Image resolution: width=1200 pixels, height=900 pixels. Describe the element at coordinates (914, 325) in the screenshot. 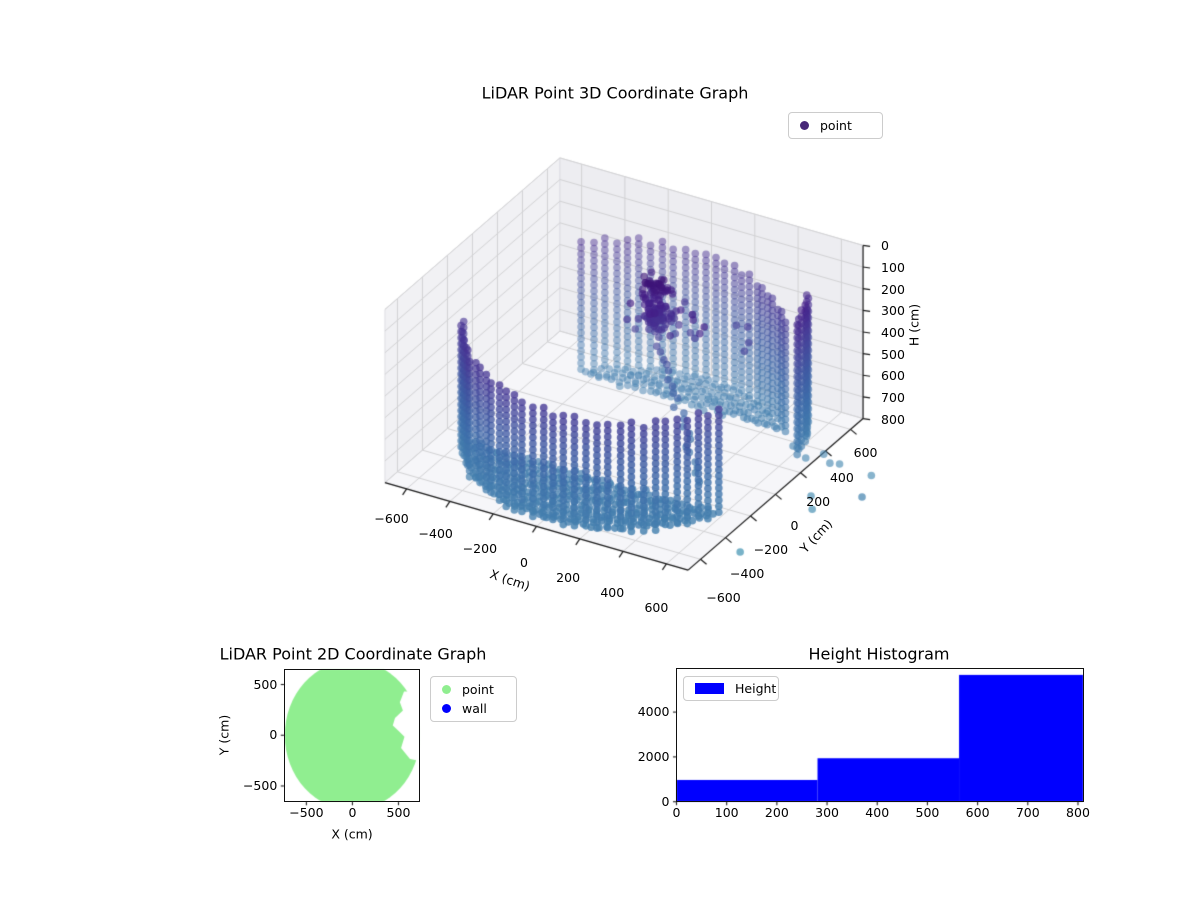

I see `plot3d-h-axis-label: H (cm)` at that location.